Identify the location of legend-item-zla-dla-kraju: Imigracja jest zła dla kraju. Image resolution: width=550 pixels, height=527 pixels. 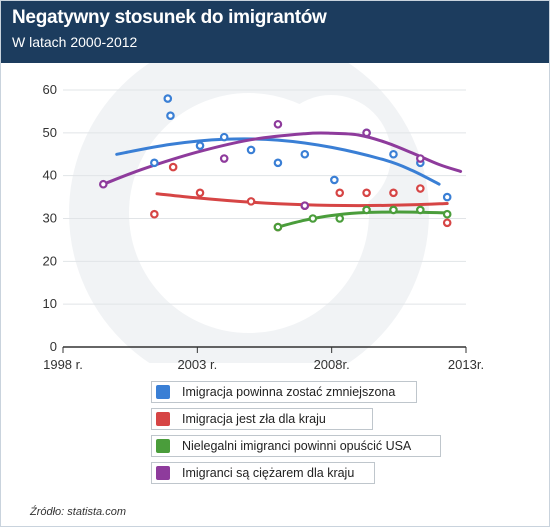
(262, 419).